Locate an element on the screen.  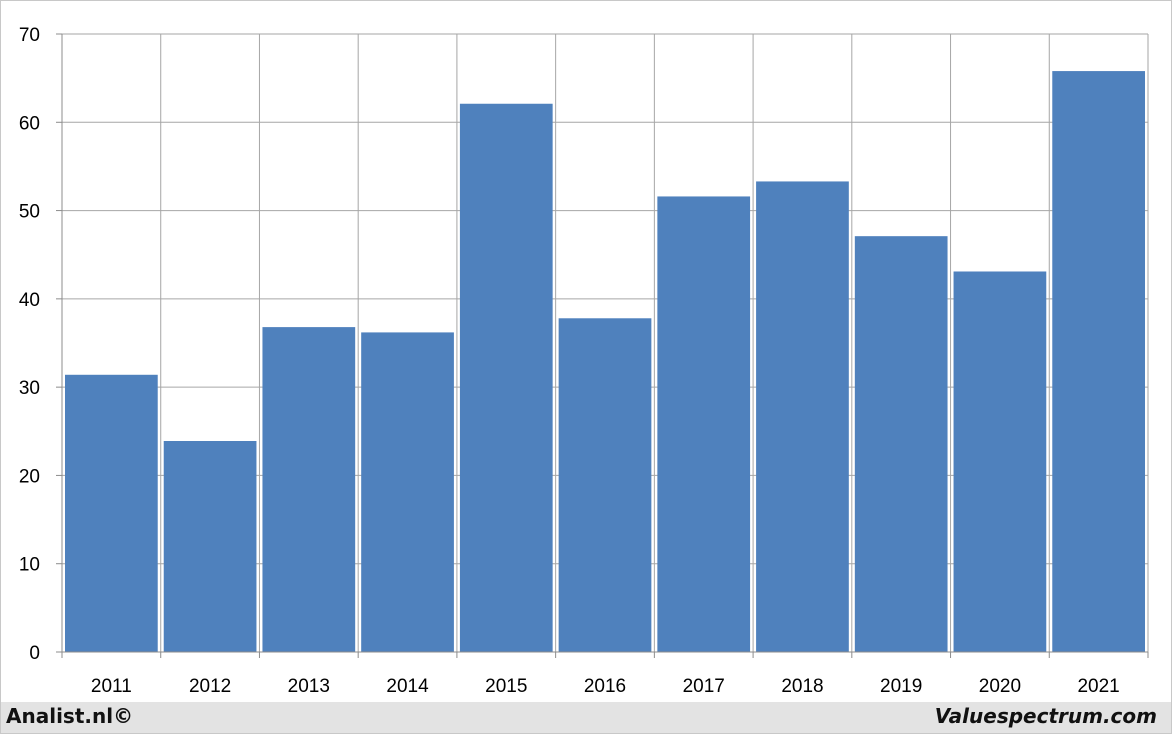
y-tick-label: 60 is located at coordinates (29, 123).